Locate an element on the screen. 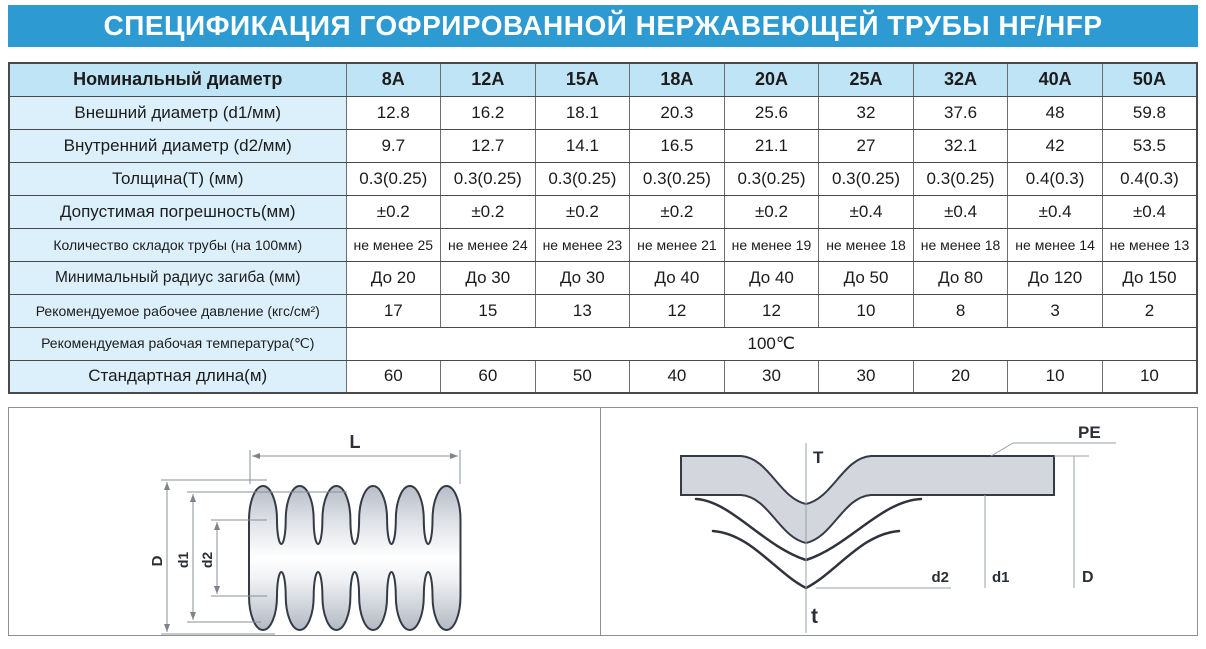 This screenshot has height=649, width=1206. table-cell: 32 is located at coordinates (866, 112).